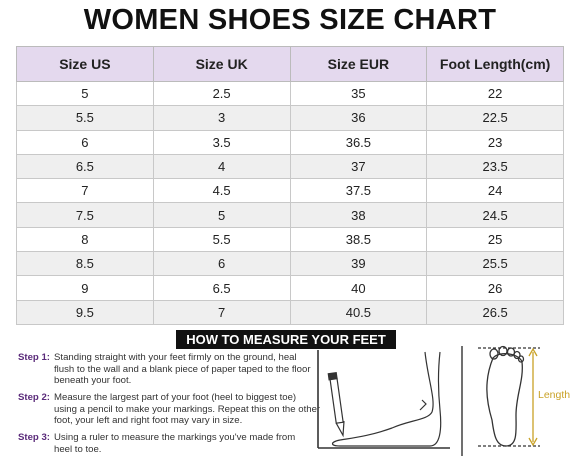 The height and width of the screenshot is (464, 580). What do you see at coordinates (85, 64) in the screenshot?
I see `column-header: Size US` at bounding box center [85, 64].